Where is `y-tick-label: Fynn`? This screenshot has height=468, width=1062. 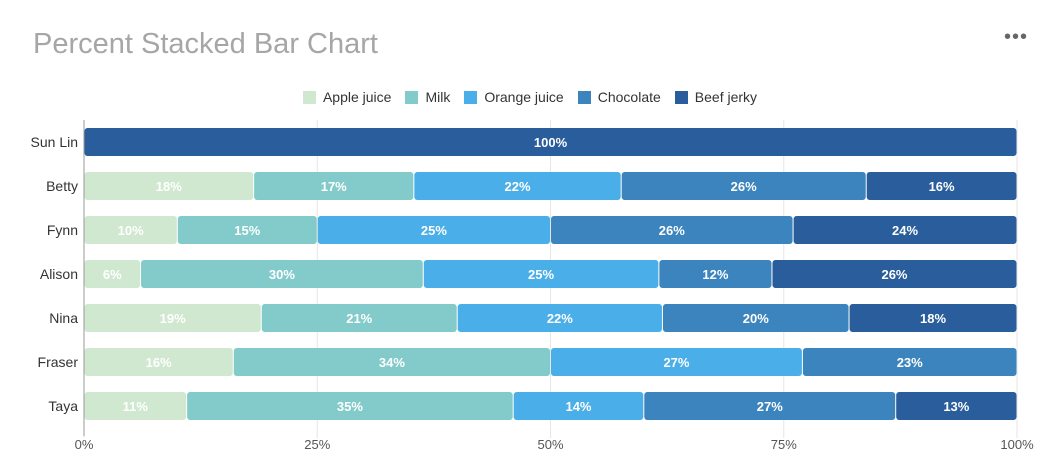
y-tick-label: Fynn is located at coordinates (62, 230).